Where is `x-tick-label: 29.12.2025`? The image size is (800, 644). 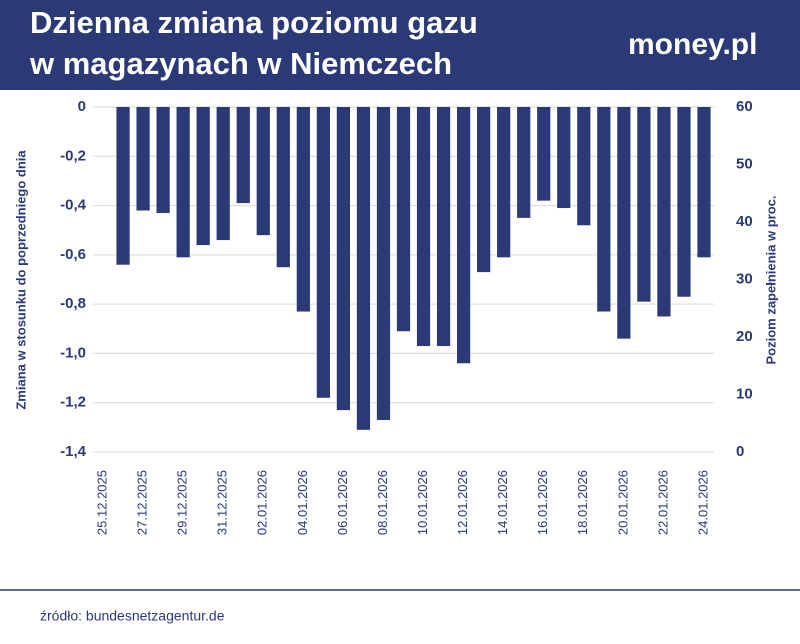
x-tick-label: 29.12.2025 is located at coordinates (182, 502).